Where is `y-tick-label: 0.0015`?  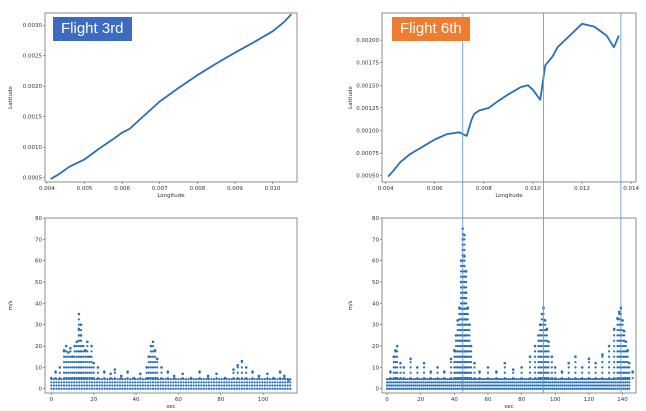 y-tick-label: 0.0015 is located at coordinates (33, 118).